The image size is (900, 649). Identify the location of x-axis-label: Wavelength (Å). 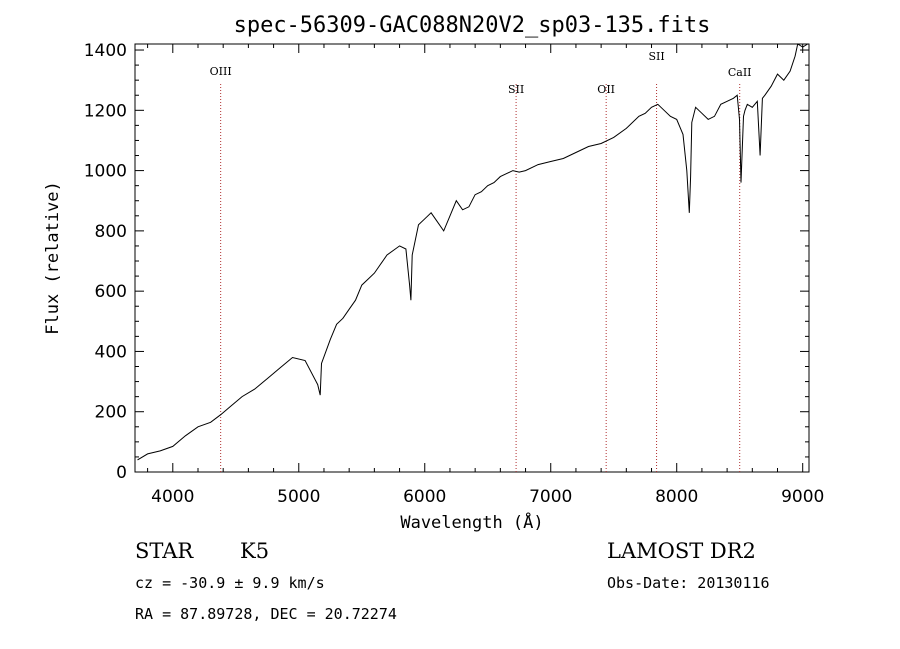
(471, 522).